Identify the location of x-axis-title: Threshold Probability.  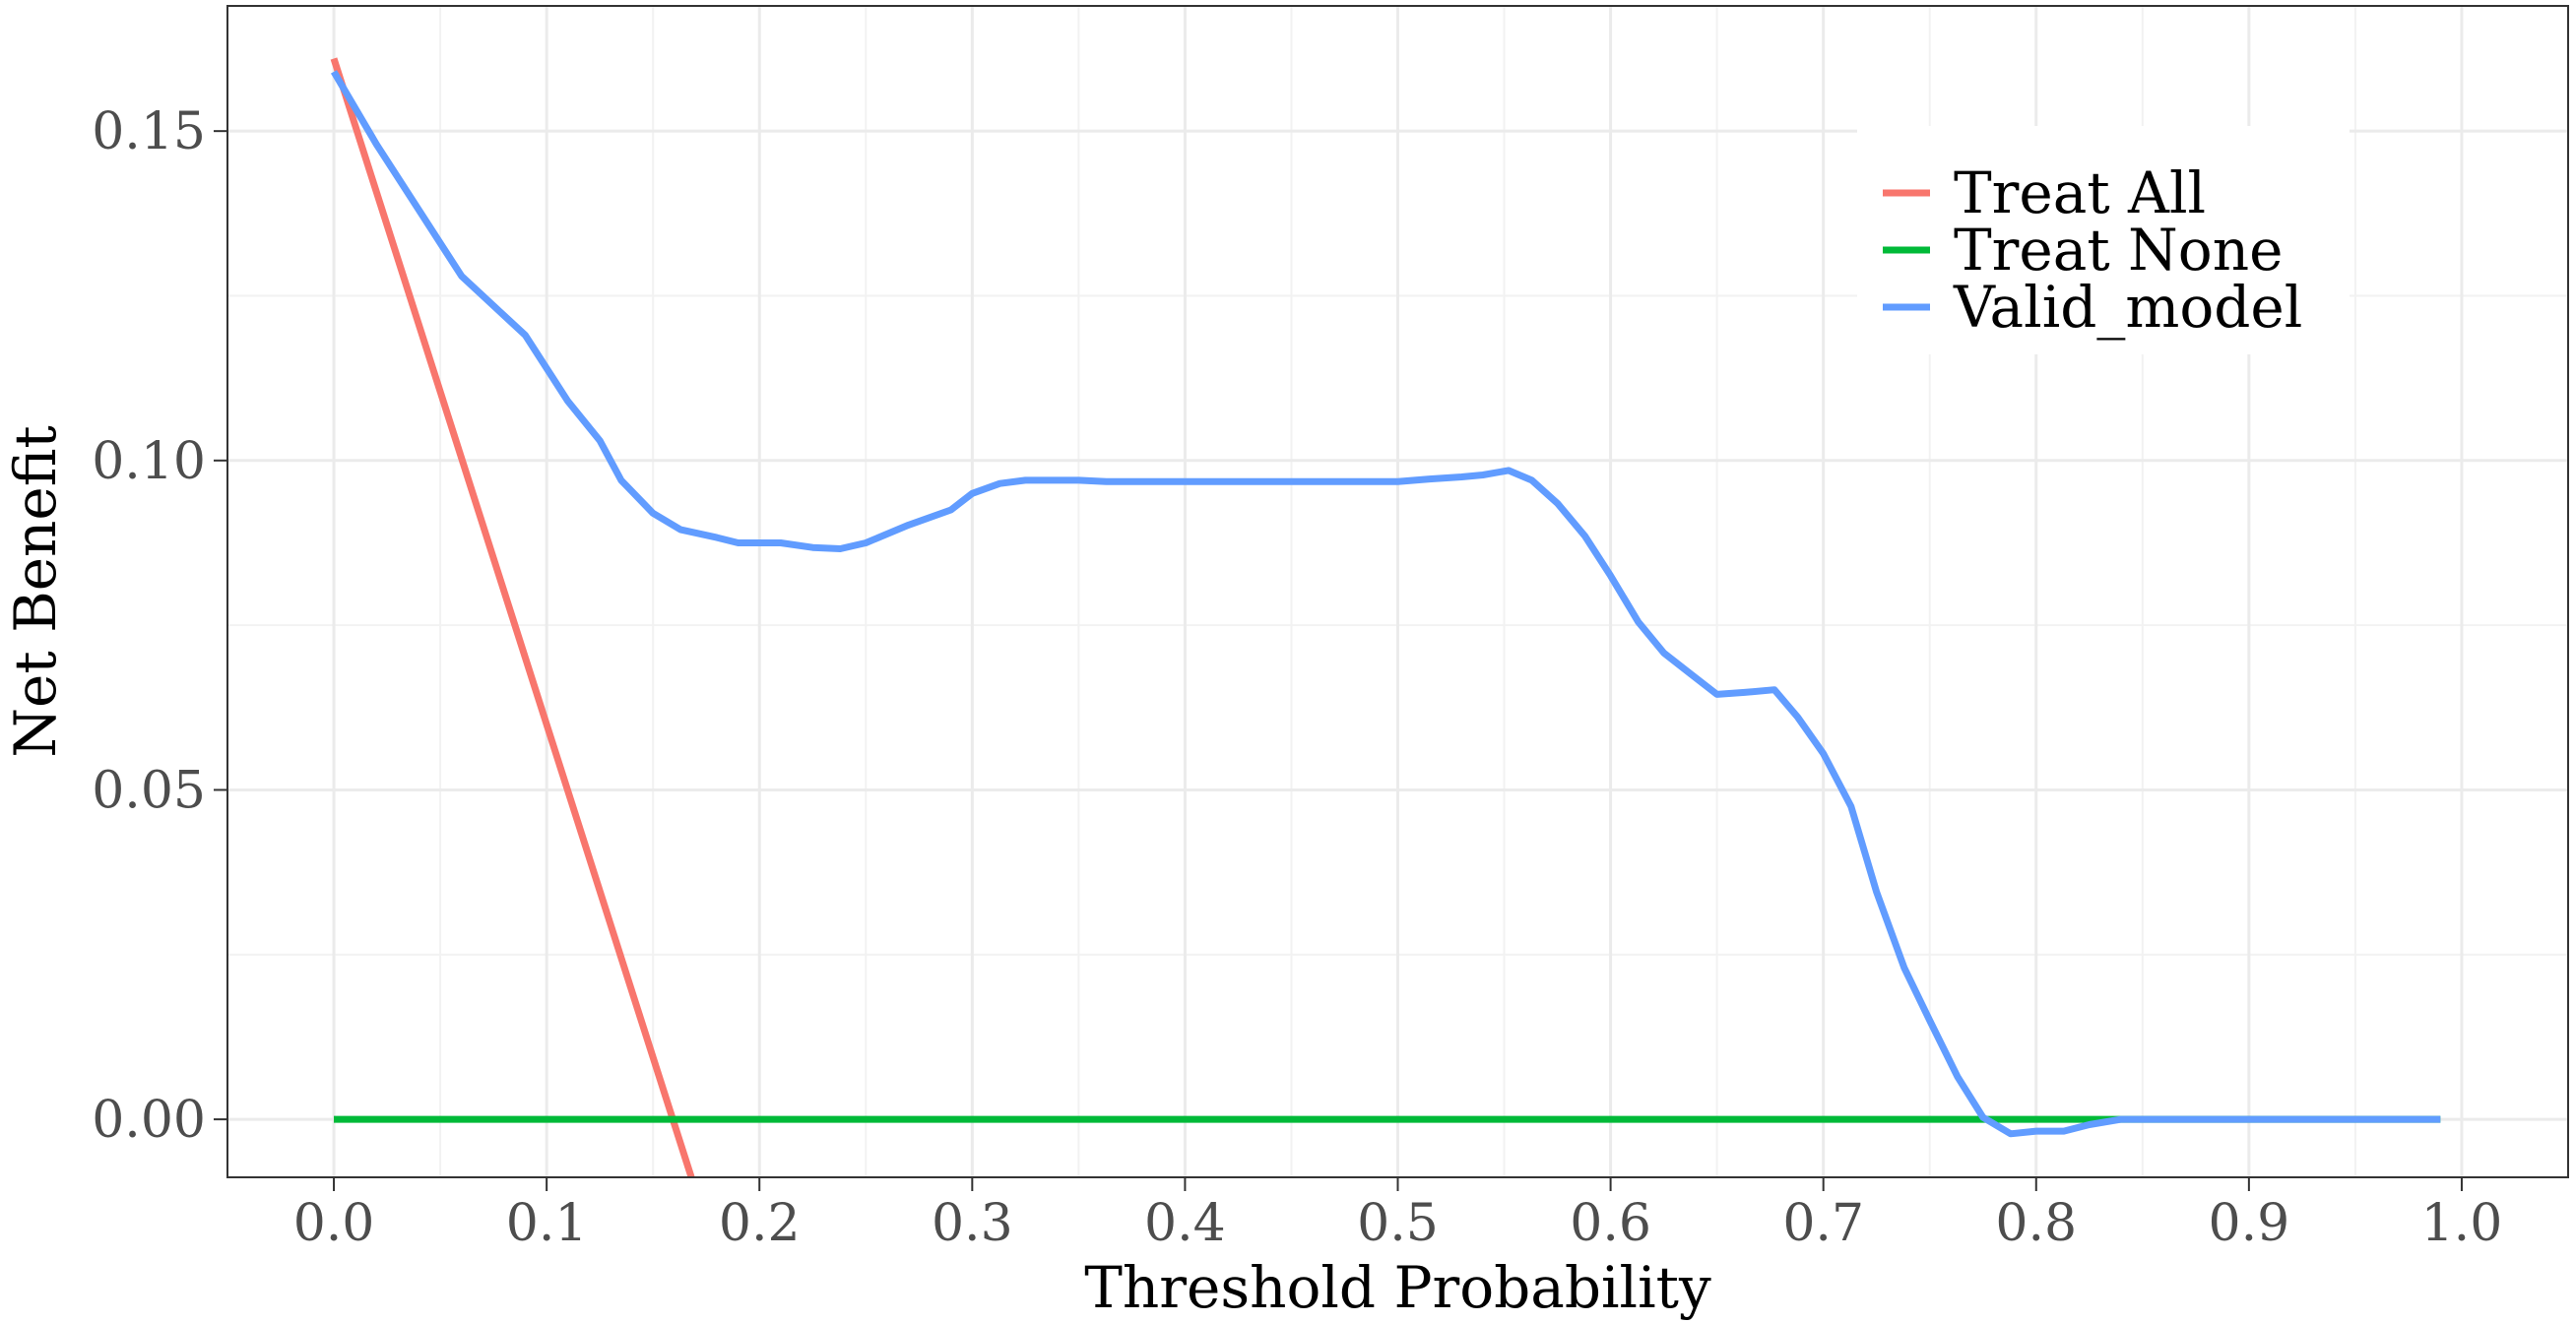
(1397, 1287).